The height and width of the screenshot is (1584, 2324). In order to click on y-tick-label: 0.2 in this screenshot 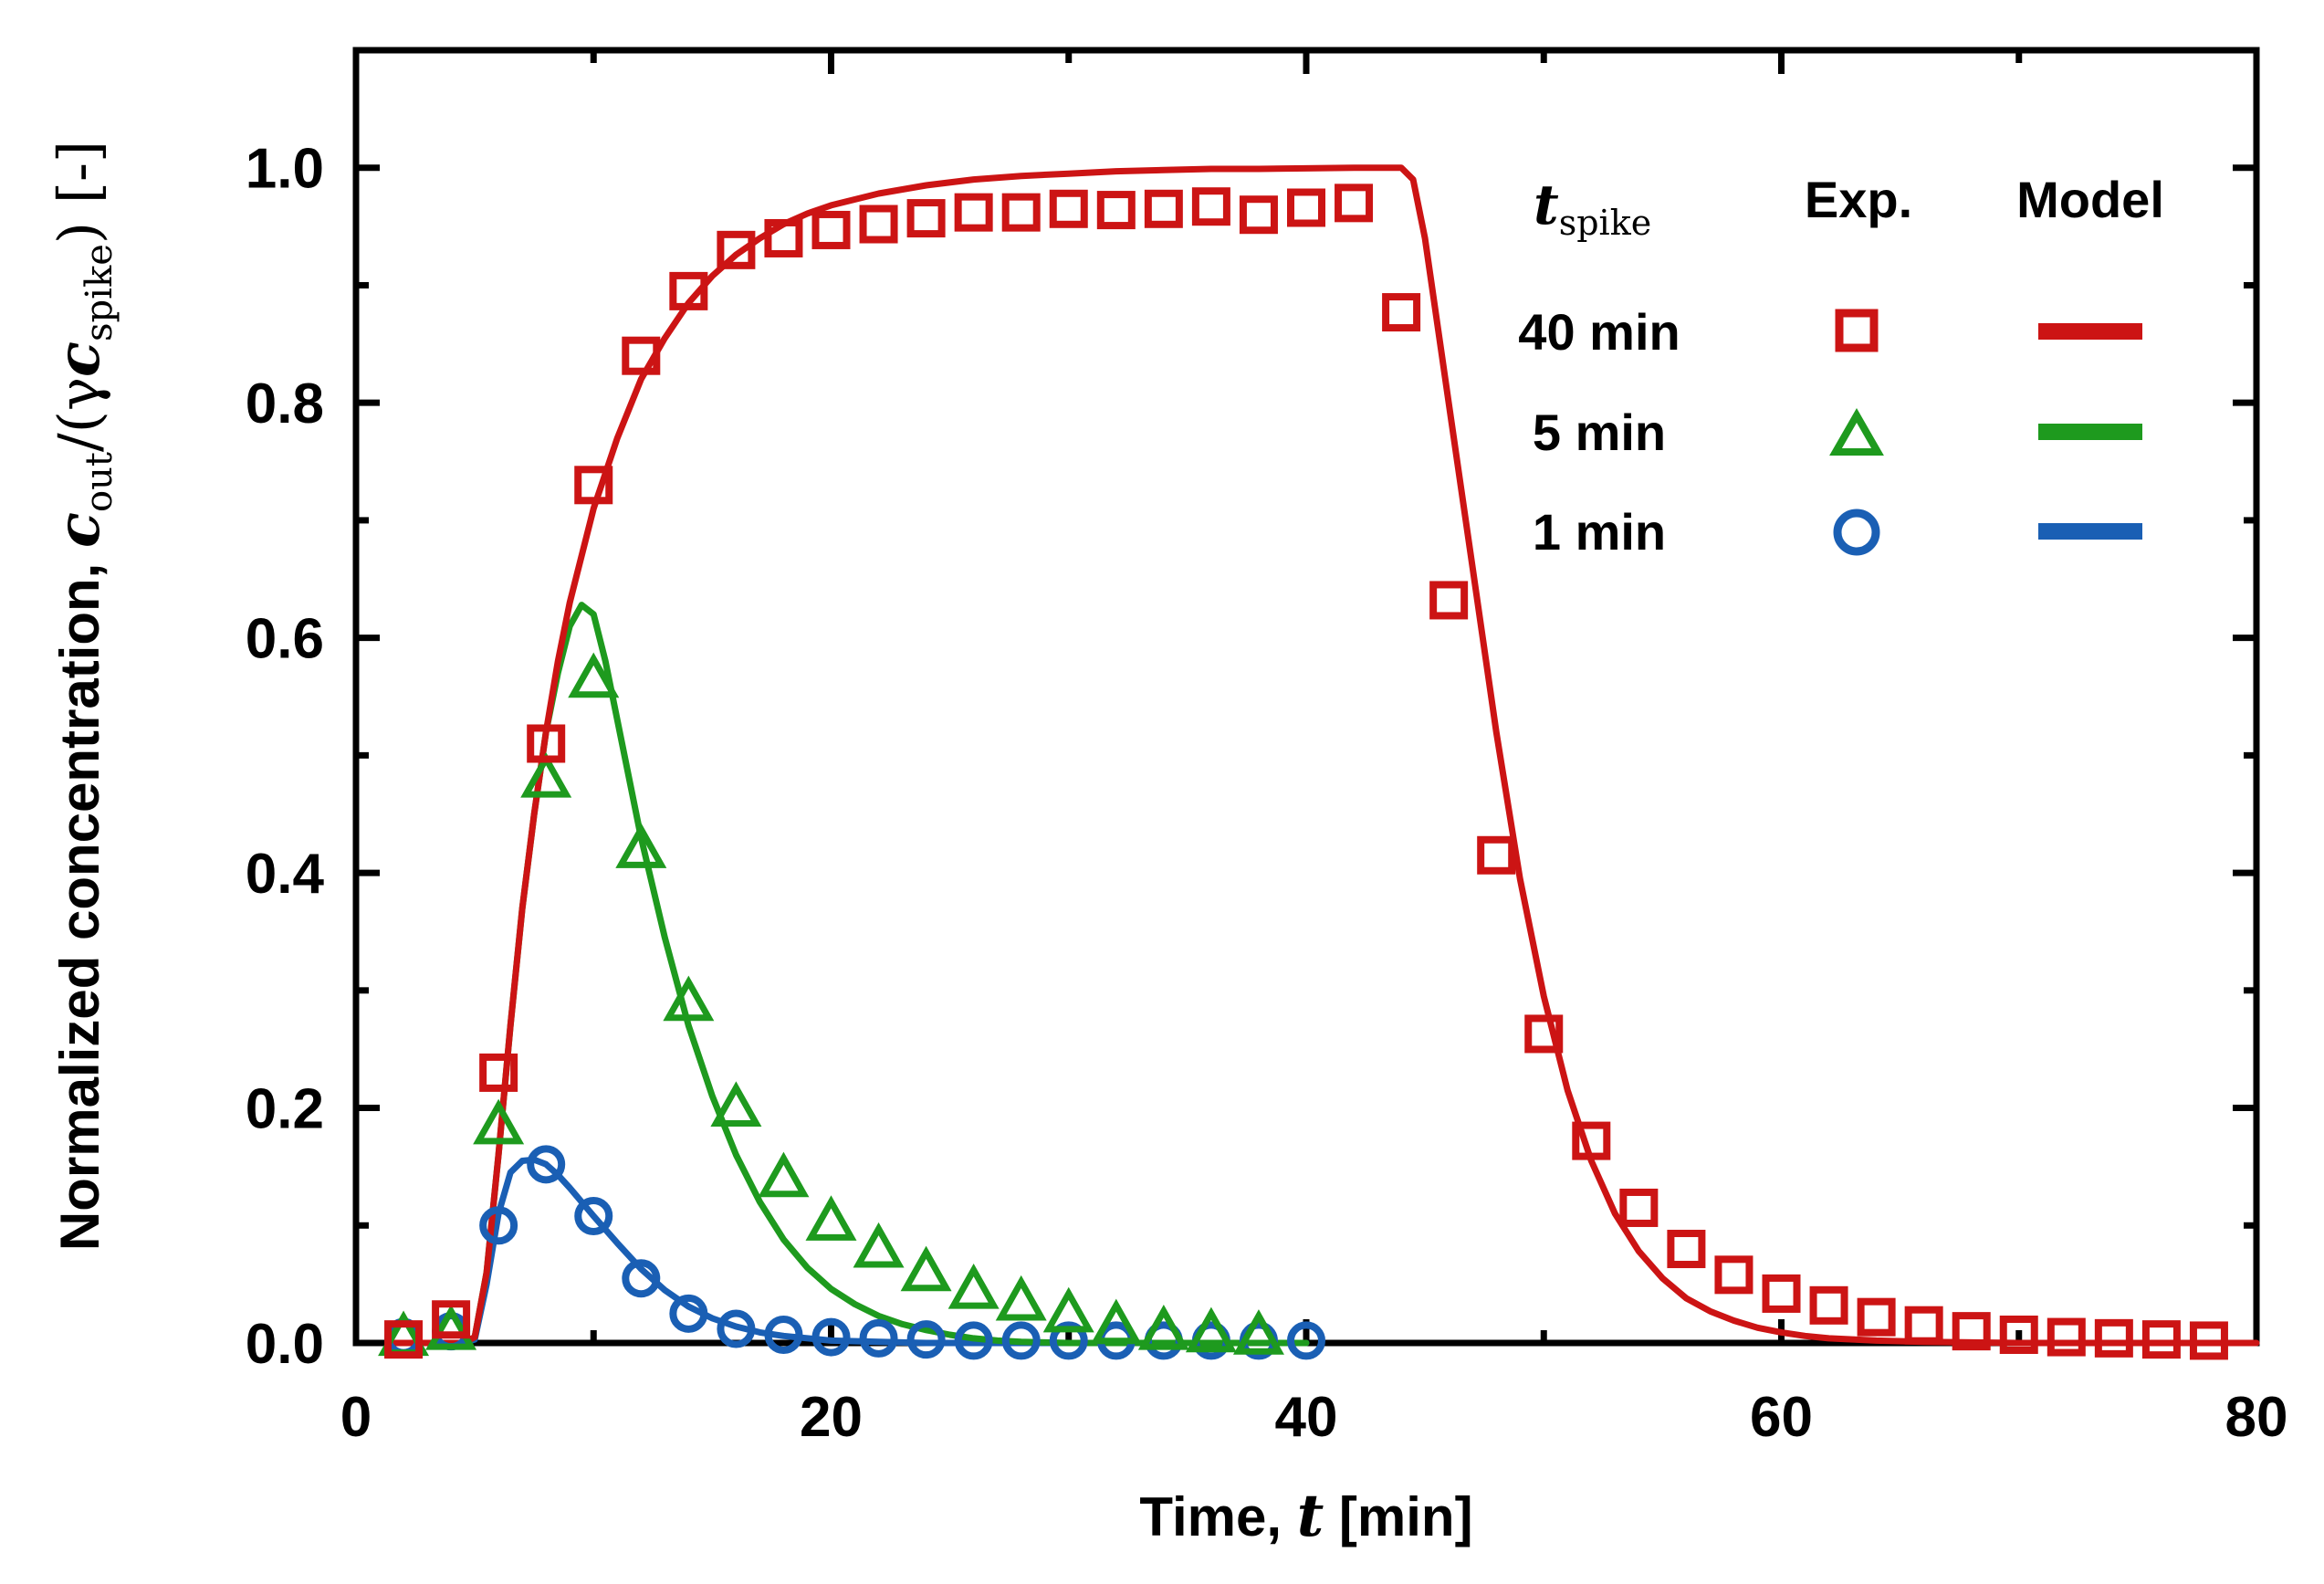, I will do `click(285, 1110)`.